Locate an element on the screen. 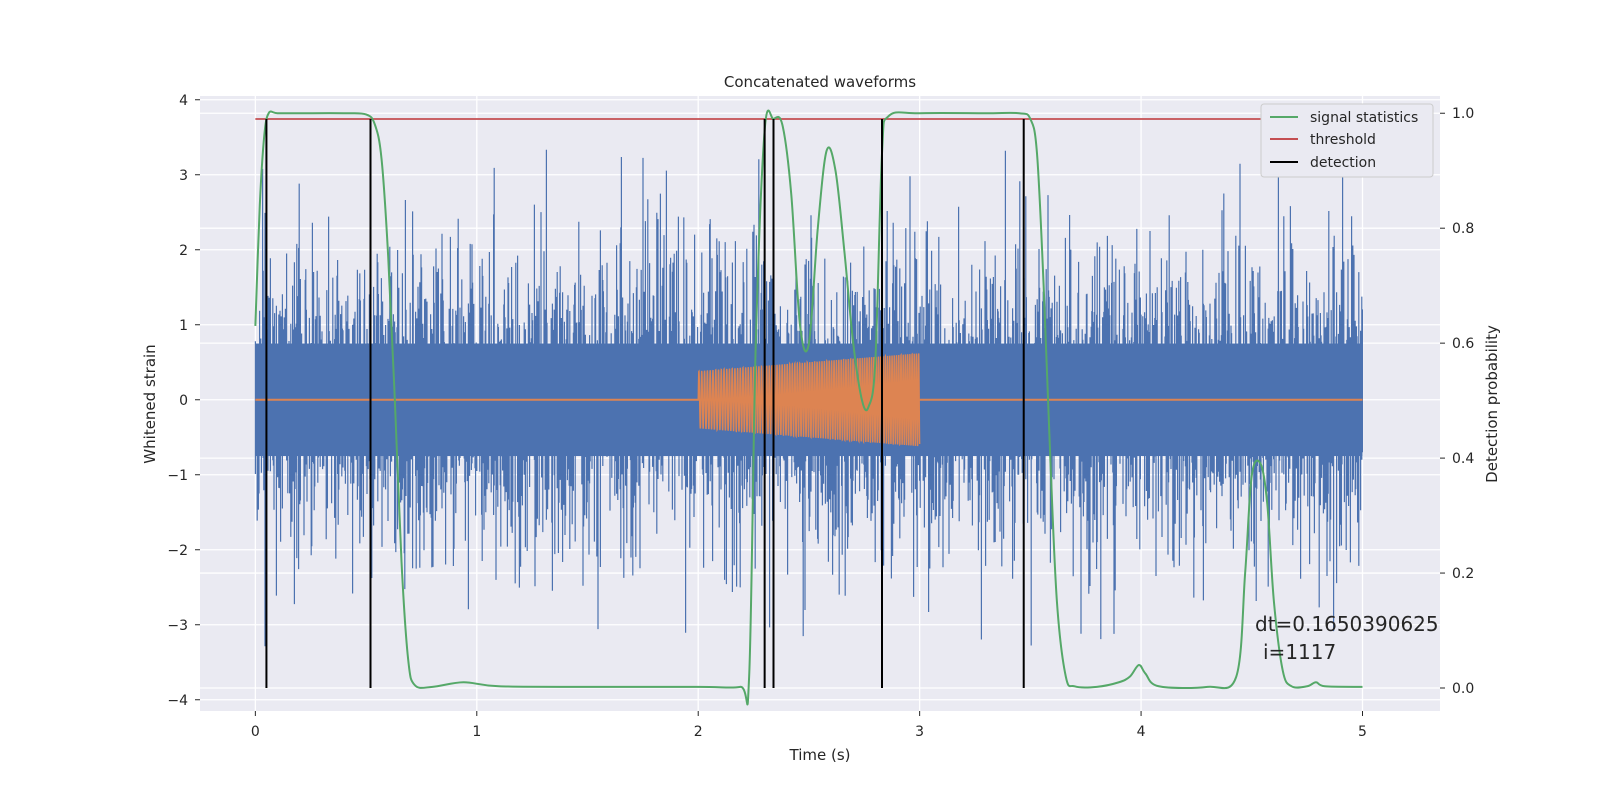 The width and height of the screenshot is (1600, 800). x-tick-label: 2 is located at coordinates (698, 732).